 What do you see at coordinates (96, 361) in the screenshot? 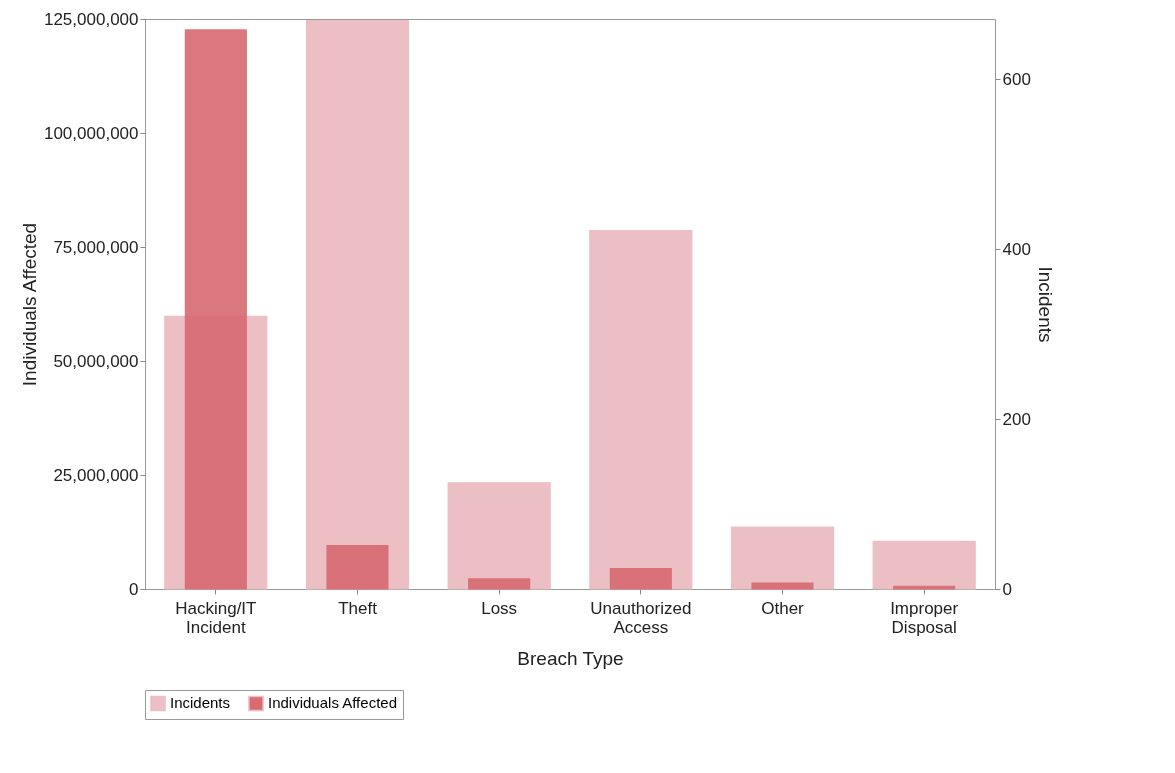
I see `y-tick-label: 50,000,000` at bounding box center [96, 361].